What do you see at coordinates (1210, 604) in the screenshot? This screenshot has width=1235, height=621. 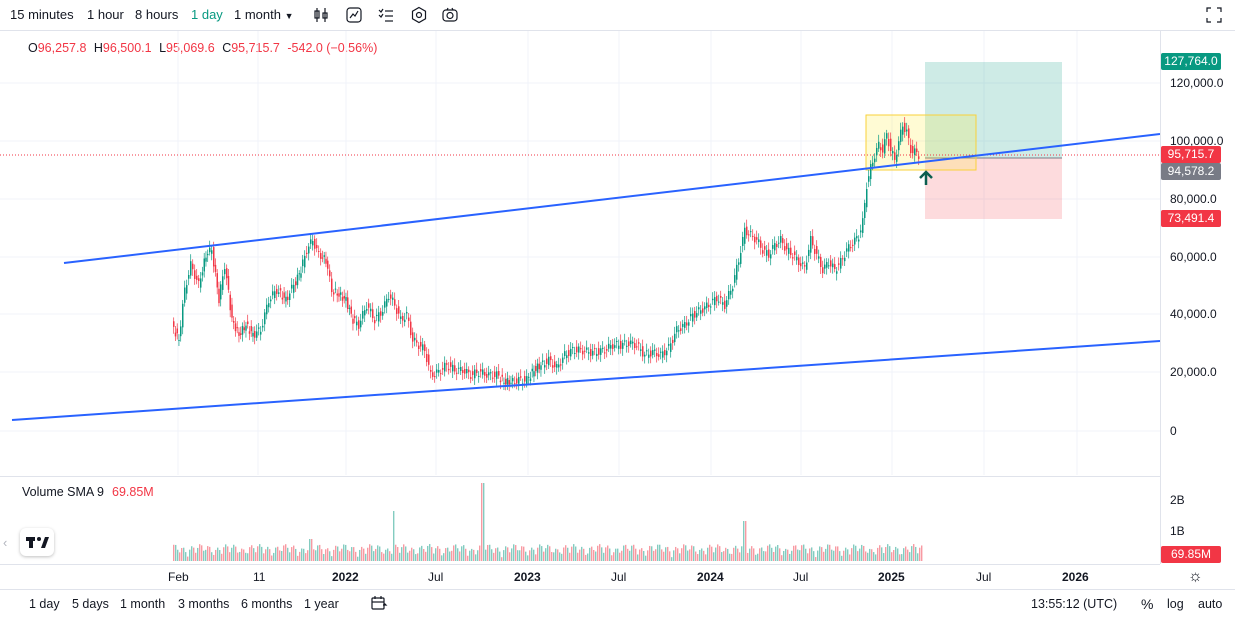 I see `auto-toggle: auto` at bounding box center [1210, 604].